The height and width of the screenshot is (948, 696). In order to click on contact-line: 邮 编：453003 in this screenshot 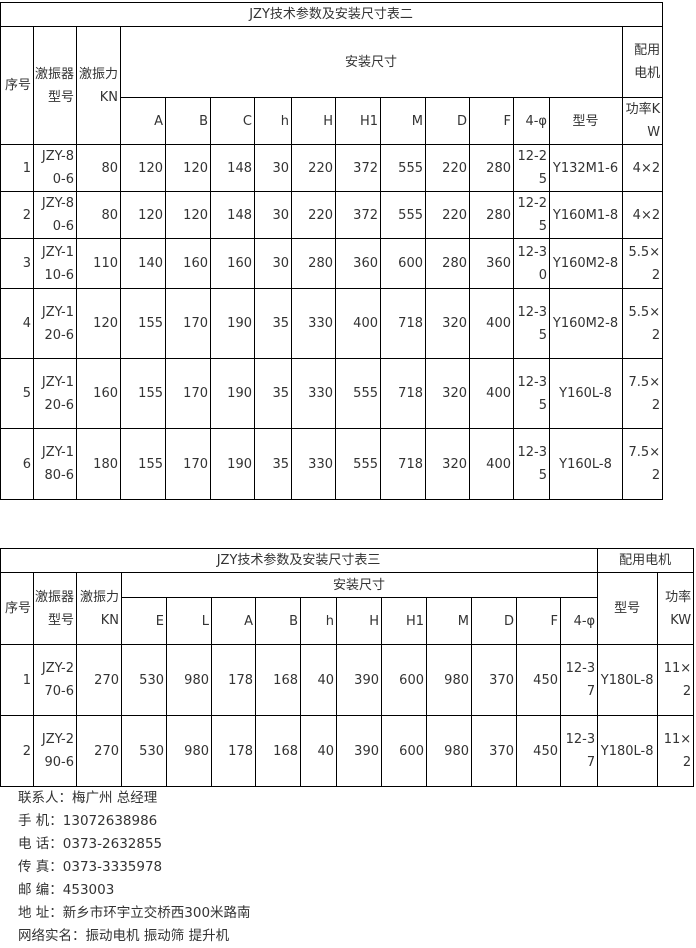, I will do `click(66, 890)`.